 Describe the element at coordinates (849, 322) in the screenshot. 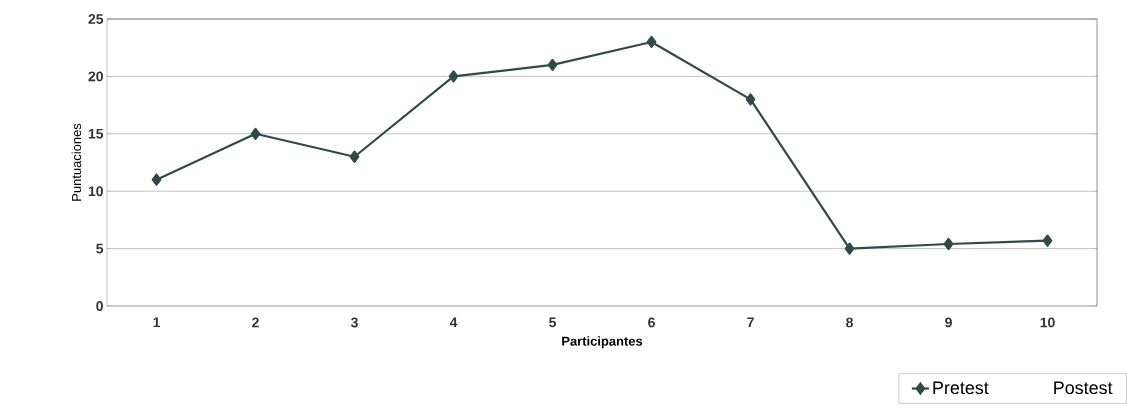

I see `x-tick-label: 8` at that location.